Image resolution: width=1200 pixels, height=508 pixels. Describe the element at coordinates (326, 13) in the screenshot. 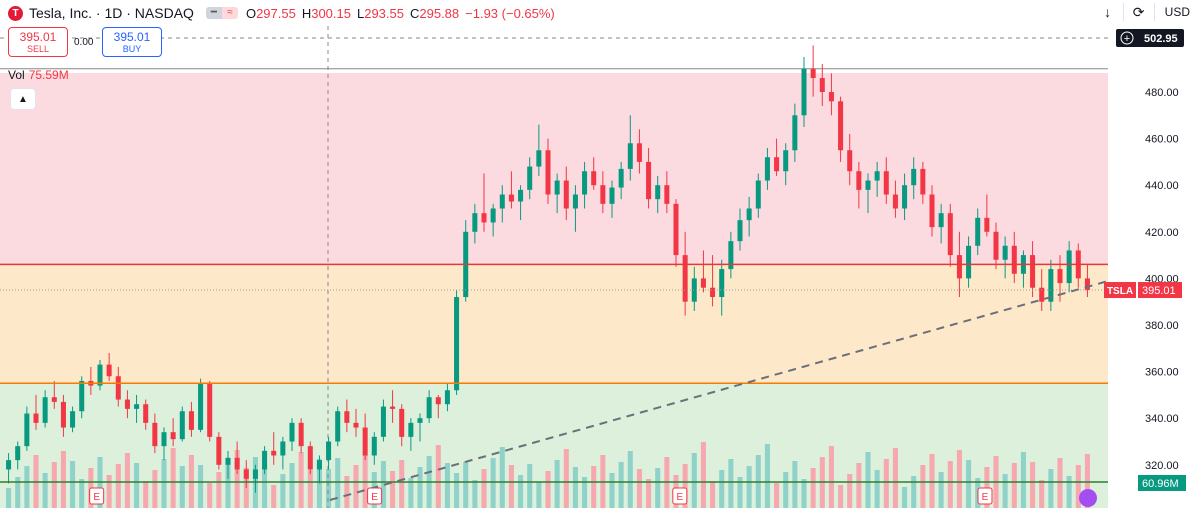

I see `ohlc-high: H300.15` at that location.